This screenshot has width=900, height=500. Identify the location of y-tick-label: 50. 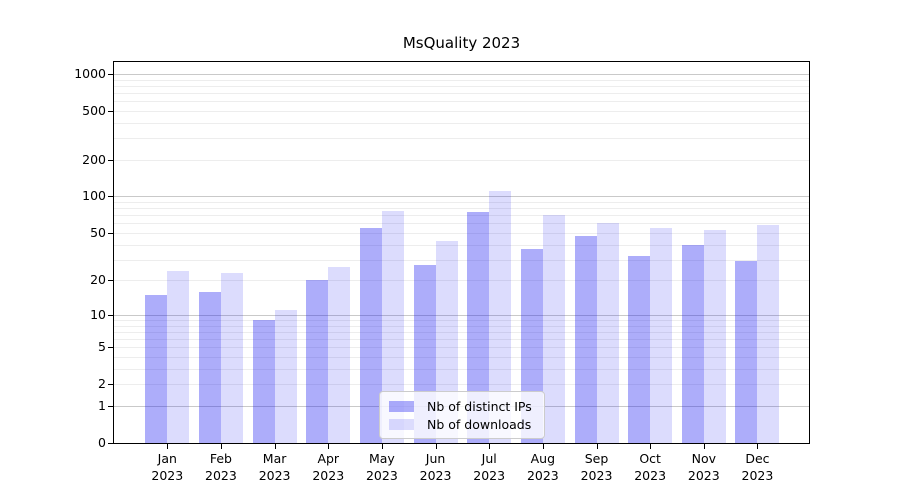
(98, 232).